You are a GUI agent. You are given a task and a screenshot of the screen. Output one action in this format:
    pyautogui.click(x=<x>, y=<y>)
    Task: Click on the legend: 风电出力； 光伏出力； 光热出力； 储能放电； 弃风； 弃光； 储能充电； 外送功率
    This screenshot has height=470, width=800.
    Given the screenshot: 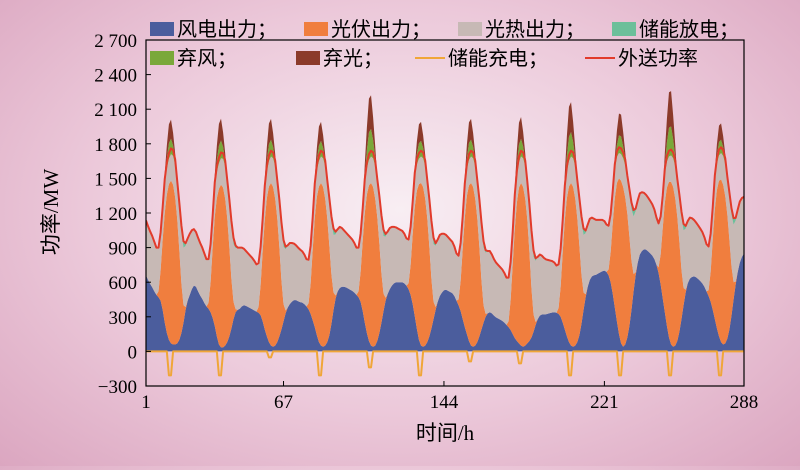 What is the action you would take?
    pyautogui.click(x=444, y=43)
    